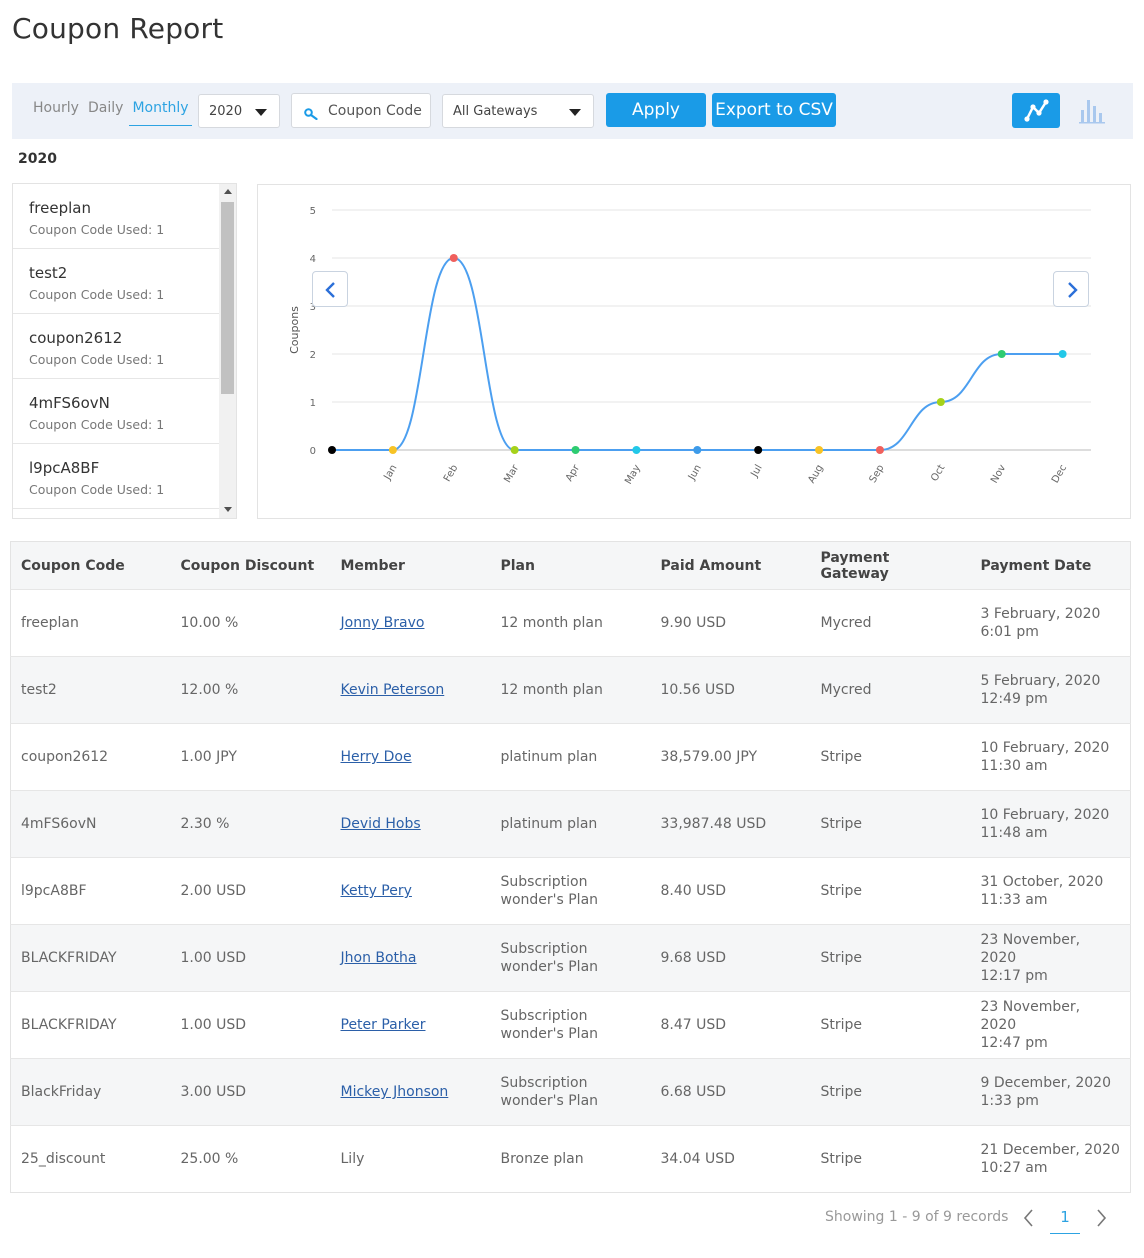 The width and height of the screenshot is (1144, 1258). Describe the element at coordinates (841, 1092) in the screenshot. I see `payment-gateway: Stripe` at that location.